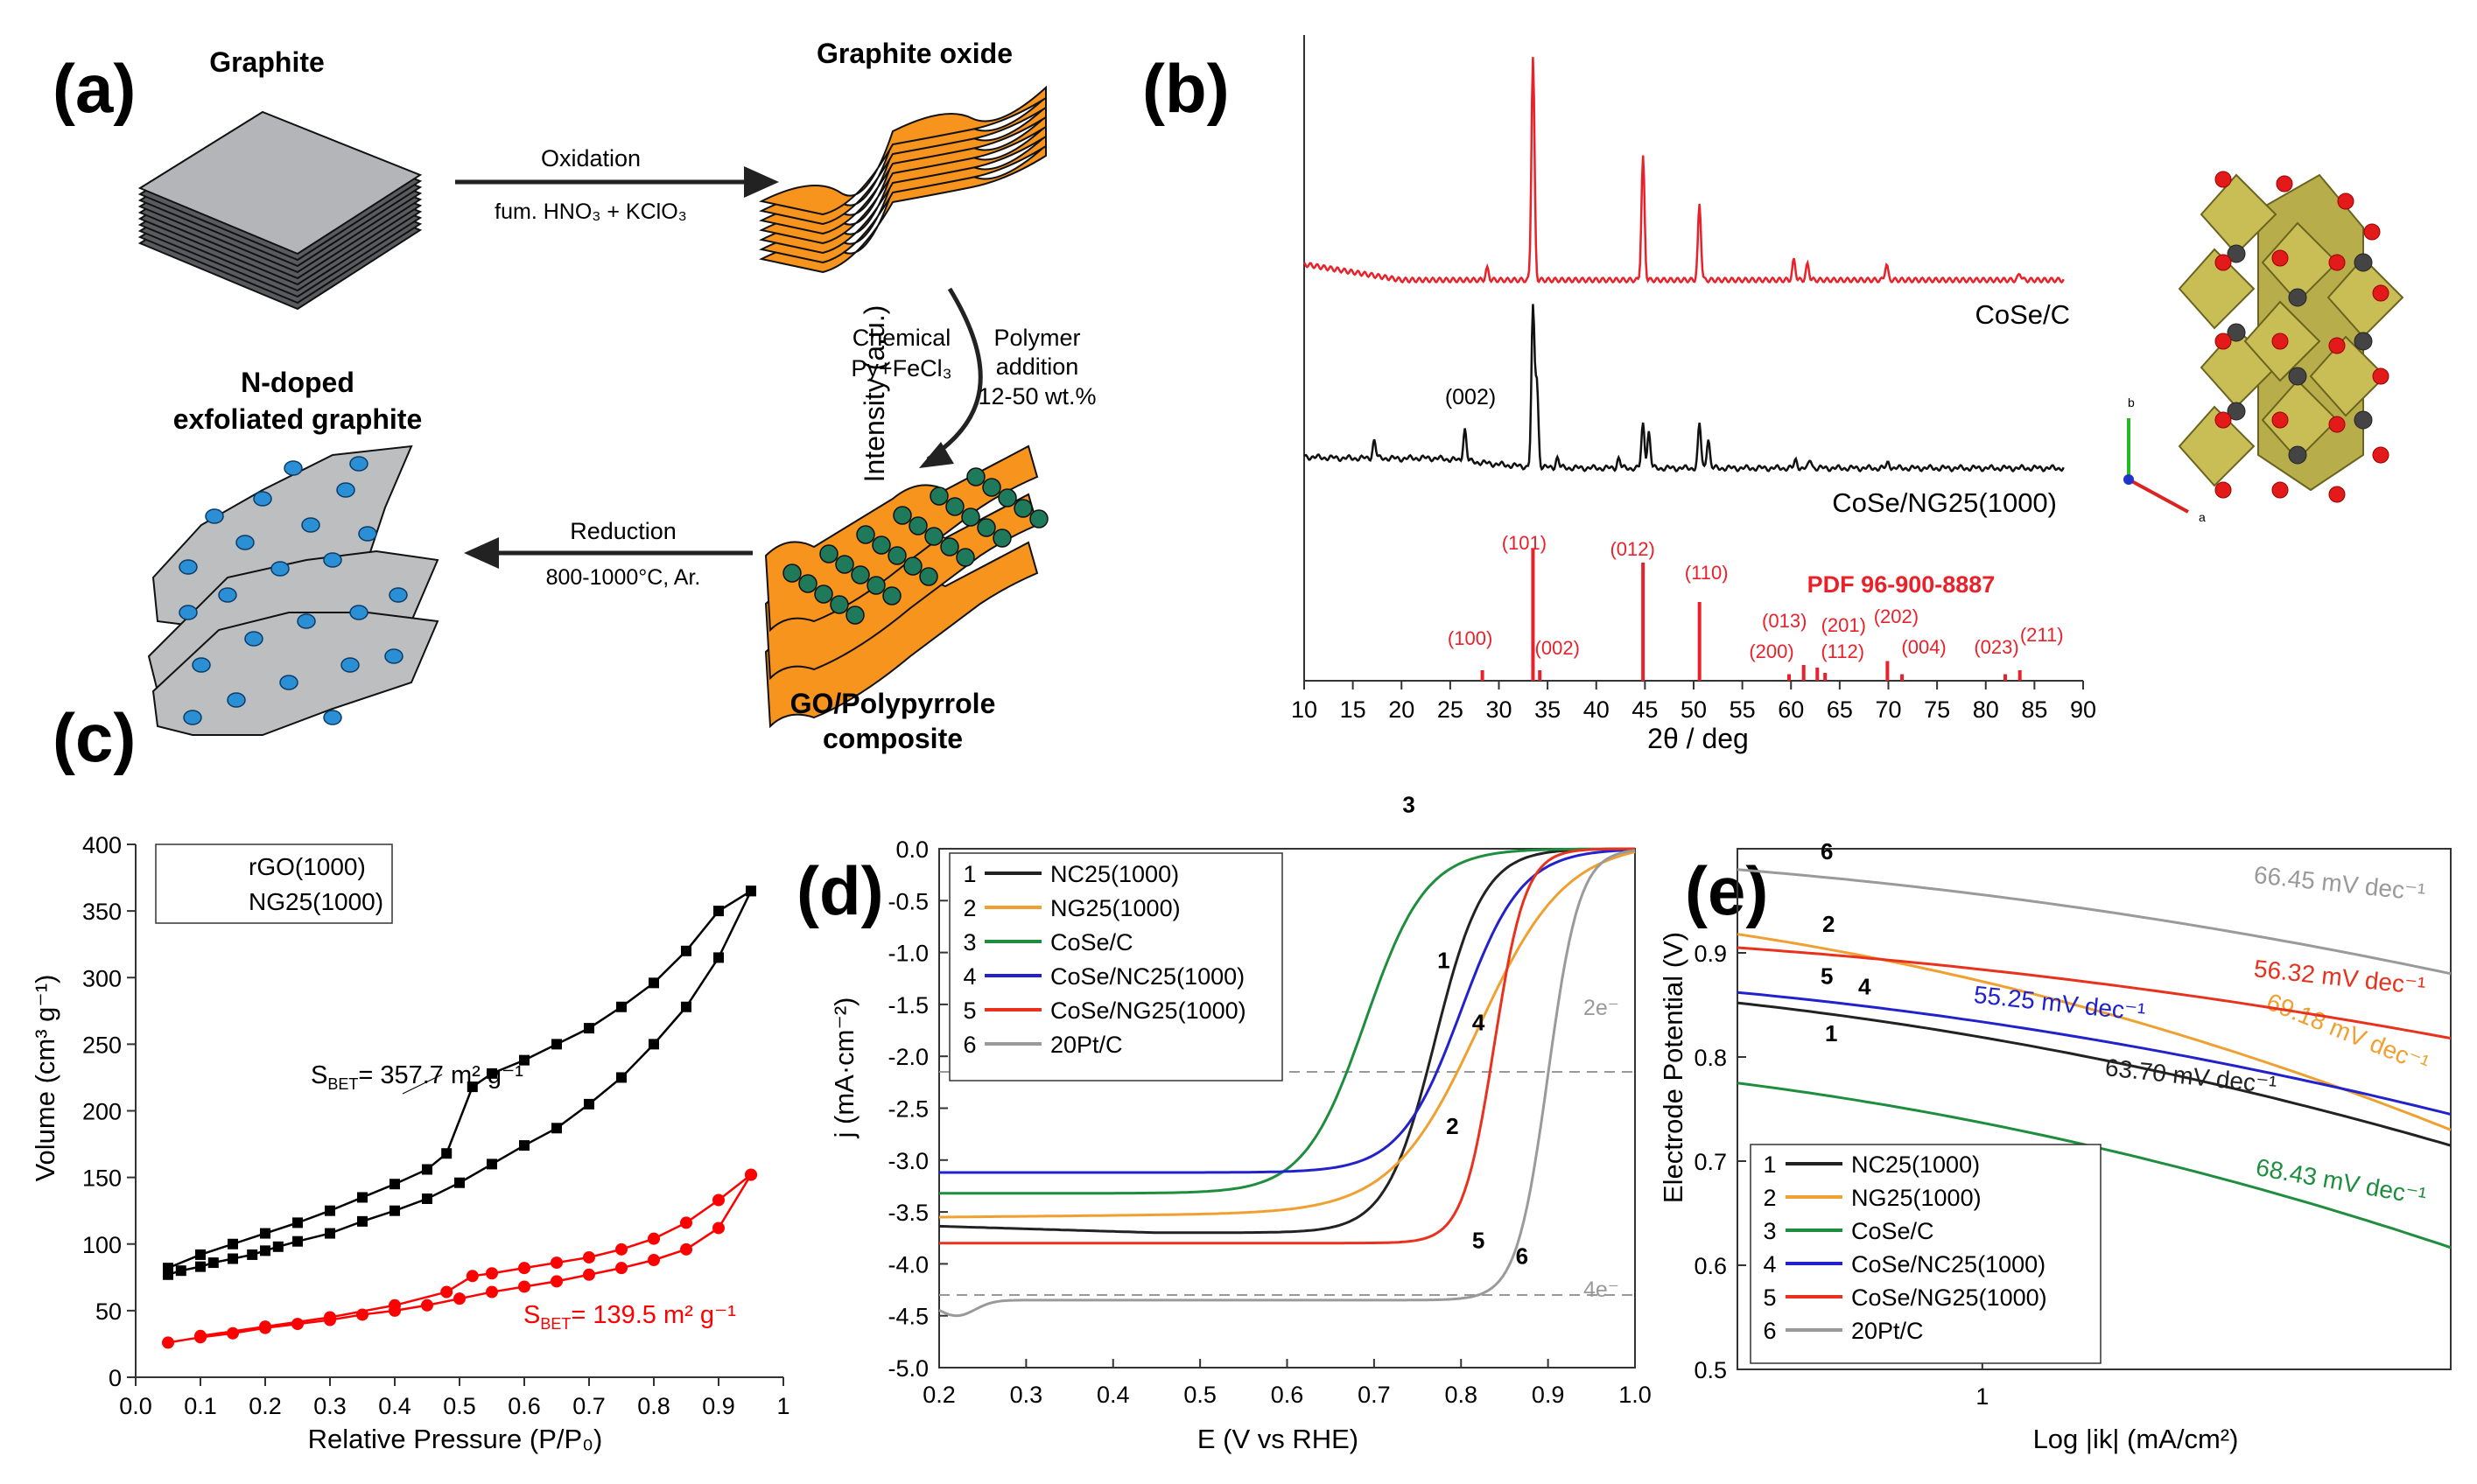 Image resolution: width=2477 pixels, height=1484 pixels. Describe the element at coordinates (1917, 1198) in the screenshot. I see `tafel-legend-label: NG25(1000)` at that location.